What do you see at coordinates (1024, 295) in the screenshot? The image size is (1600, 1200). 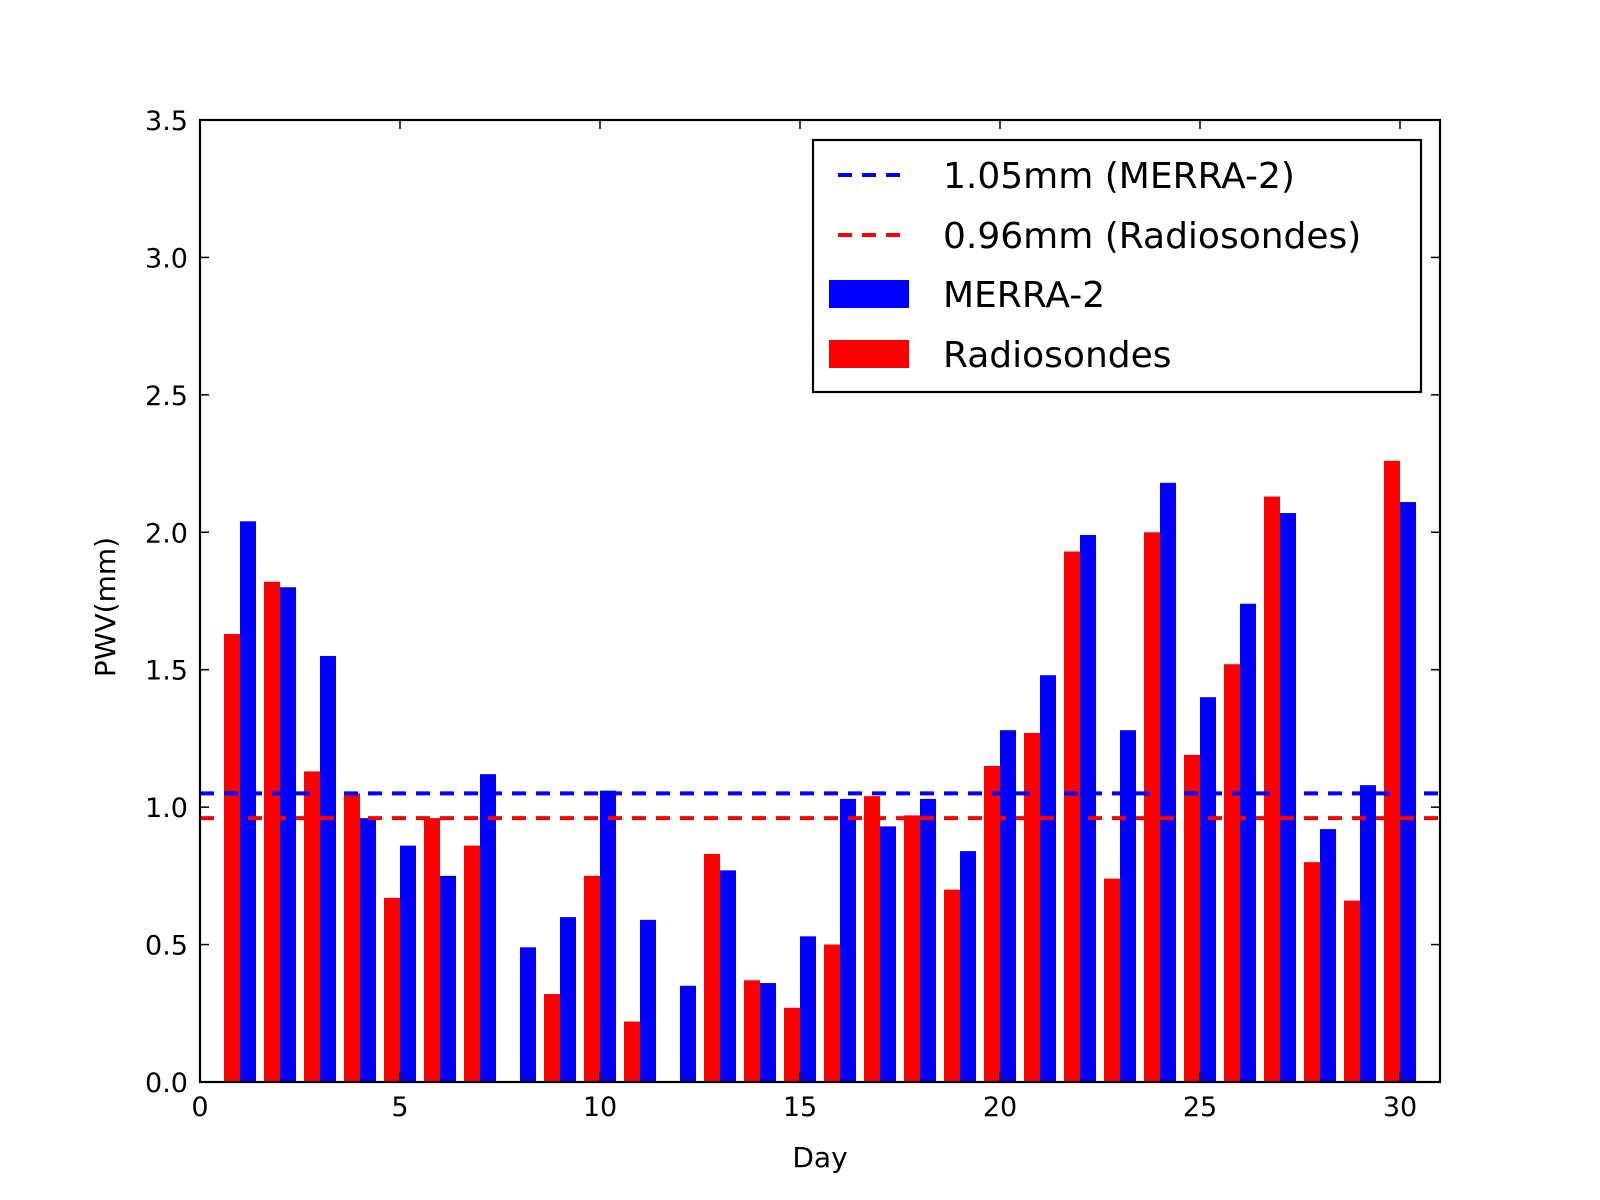 I see `legend-label-merra2: MERRA-2` at bounding box center [1024, 295].